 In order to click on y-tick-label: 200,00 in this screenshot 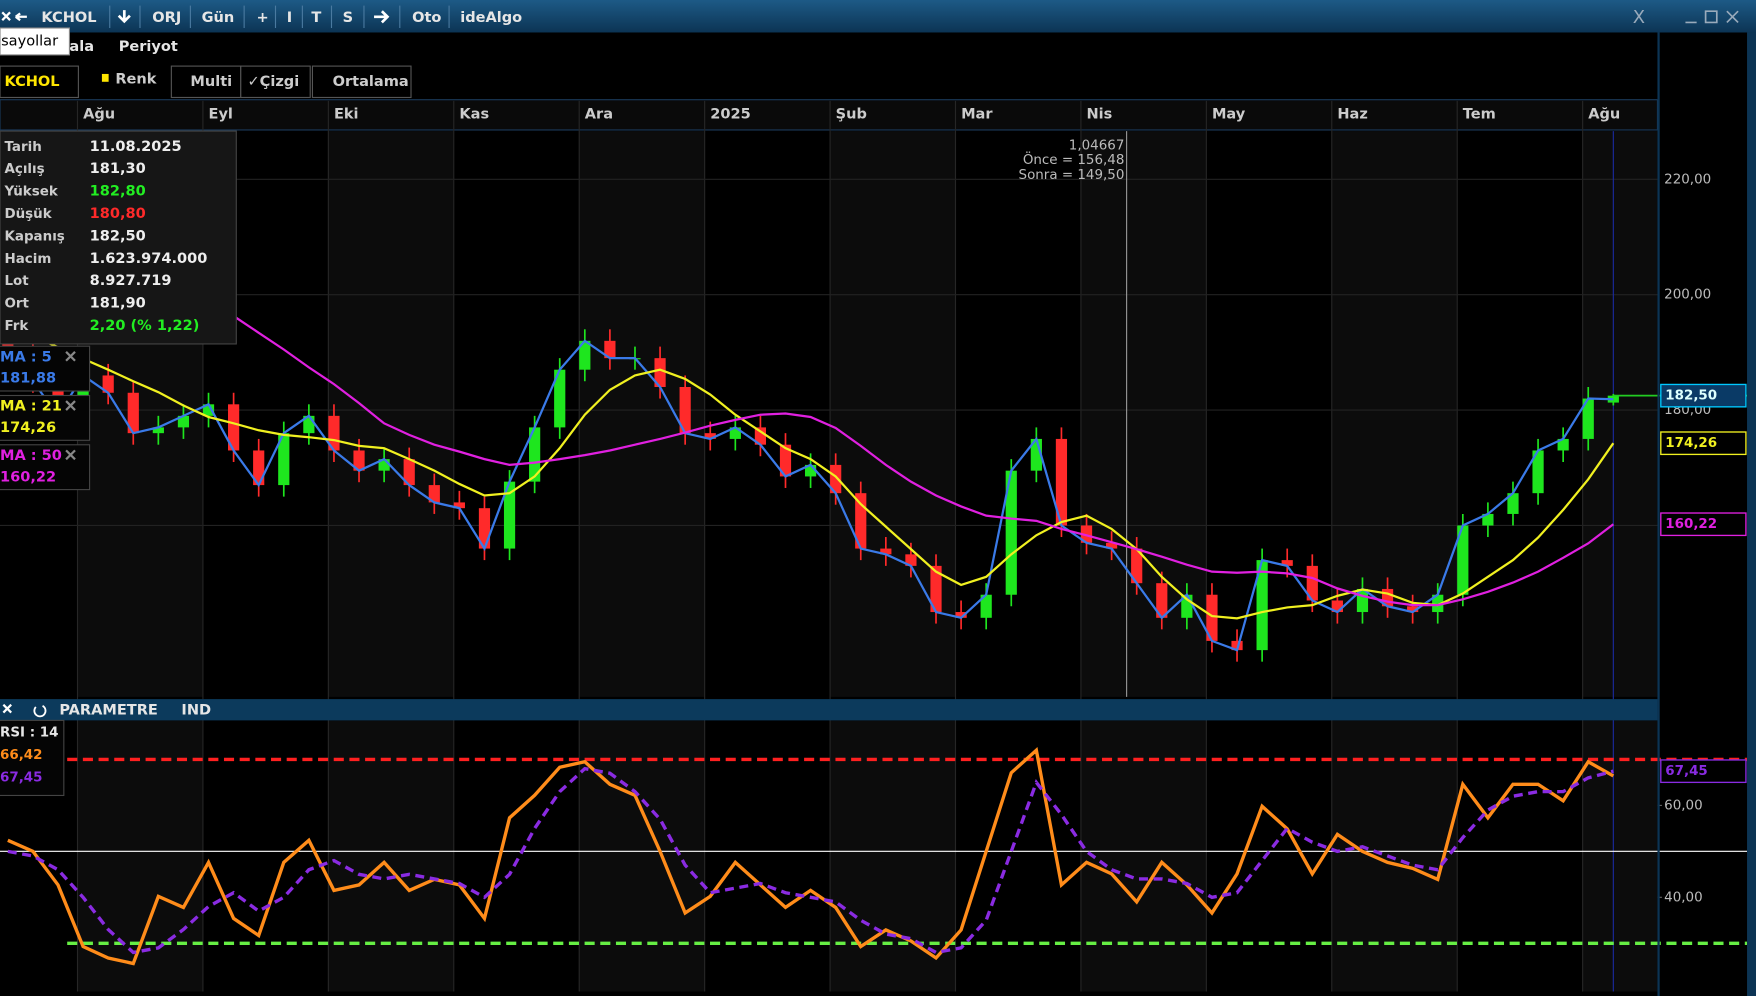, I will do `click(1687, 295)`.